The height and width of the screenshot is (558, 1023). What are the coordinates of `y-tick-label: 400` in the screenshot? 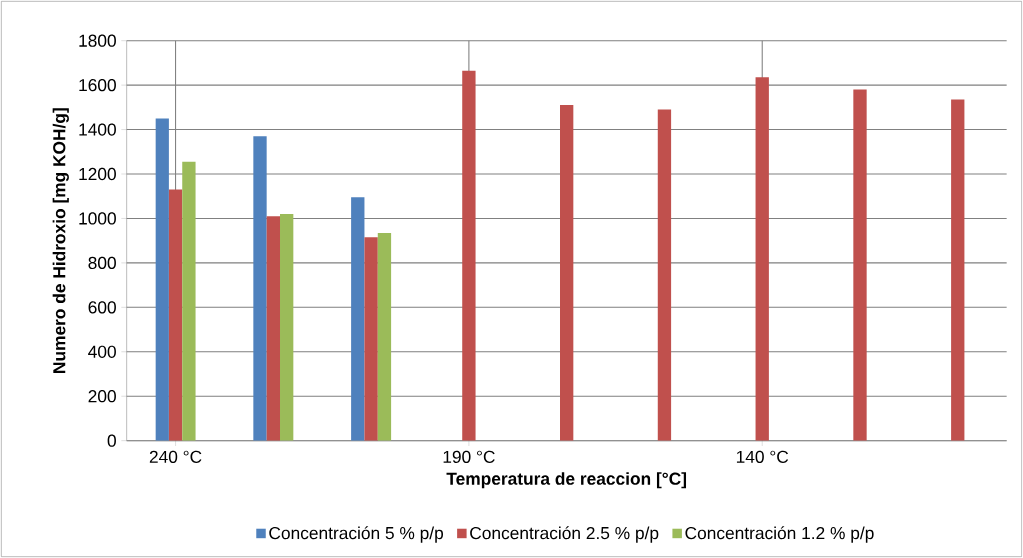 It's located at (102, 351).